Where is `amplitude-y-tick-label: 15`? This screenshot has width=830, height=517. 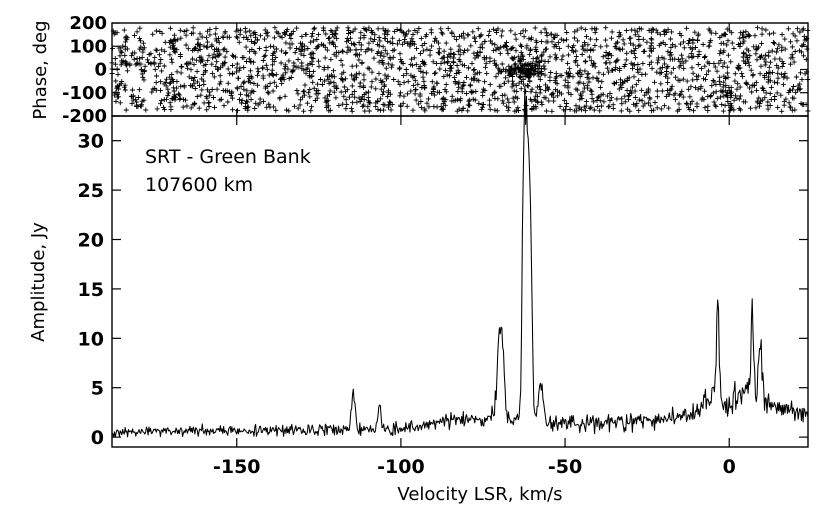
amplitude-y-tick-label: 15 is located at coordinates (91, 290).